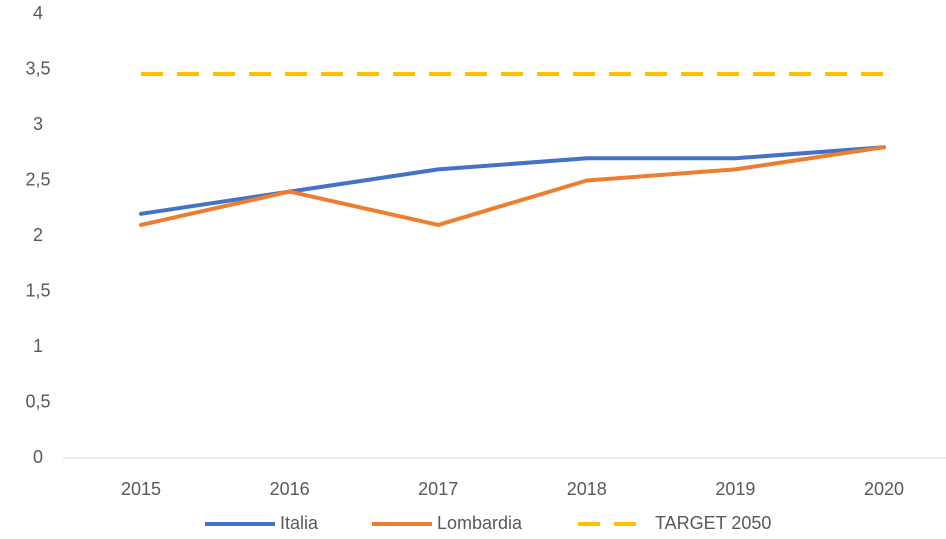 The image size is (946, 539). Describe the element at coordinates (38, 124) in the screenshot. I see `y-tick-label: 3` at that location.